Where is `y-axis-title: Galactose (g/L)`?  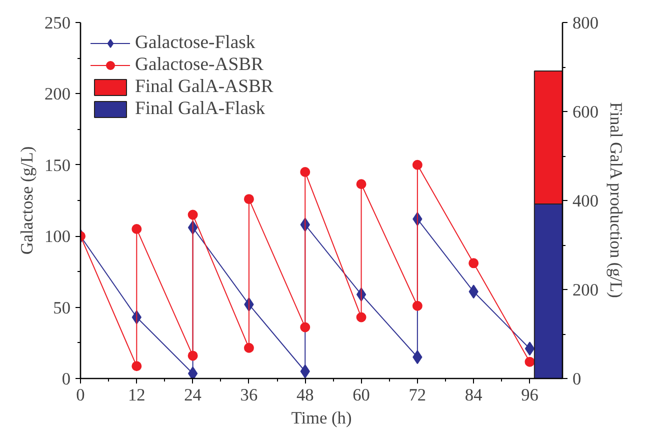
y-axis-title: Galactose (g/L) is located at coordinates (27, 200).